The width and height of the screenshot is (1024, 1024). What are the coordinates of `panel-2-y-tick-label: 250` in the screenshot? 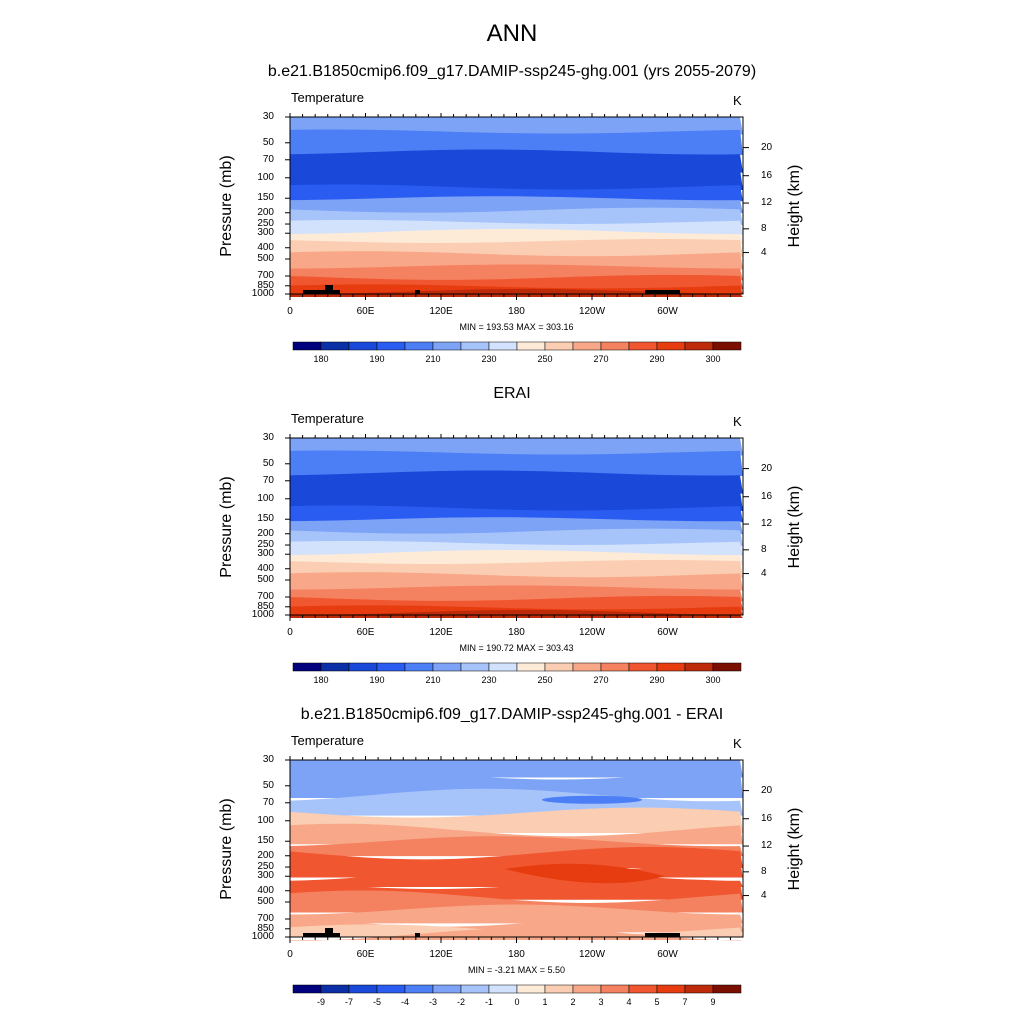 It's located at (265, 545).